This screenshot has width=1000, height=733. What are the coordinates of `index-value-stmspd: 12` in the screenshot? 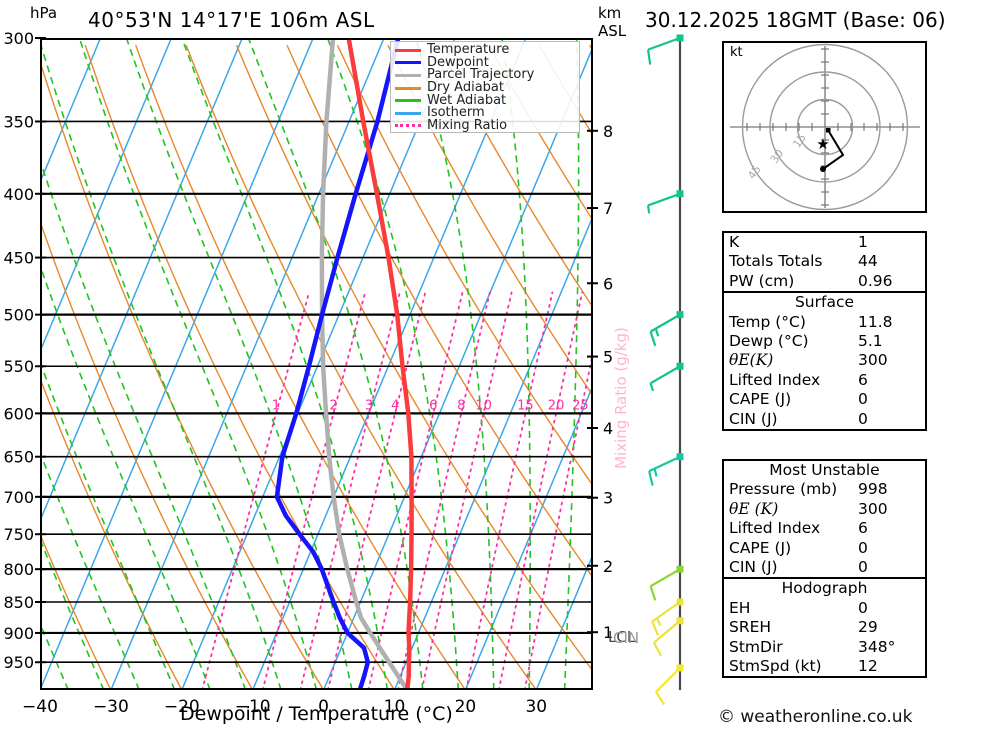 It's located at (868, 666).